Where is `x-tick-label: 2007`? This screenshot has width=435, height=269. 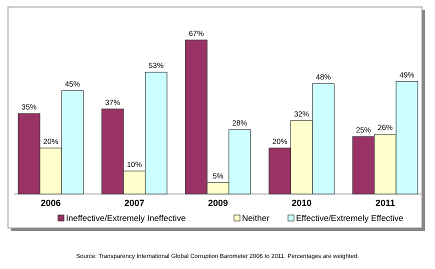 x-tick-label: 2007 is located at coordinates (134, 203).